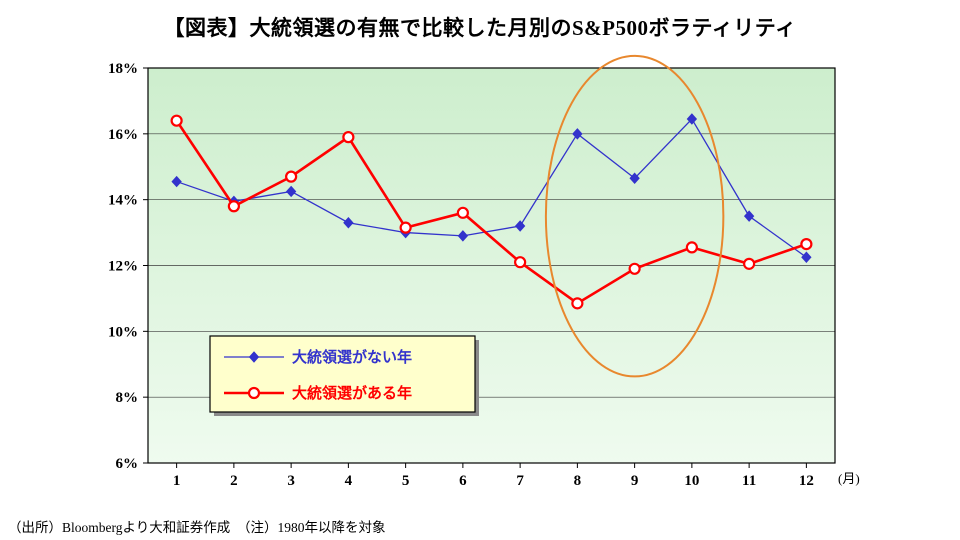  What do you see at coordinates (123, 135) in the screenshot?
I see `y-axis-label: 16%` at bounding box center [123, 135].